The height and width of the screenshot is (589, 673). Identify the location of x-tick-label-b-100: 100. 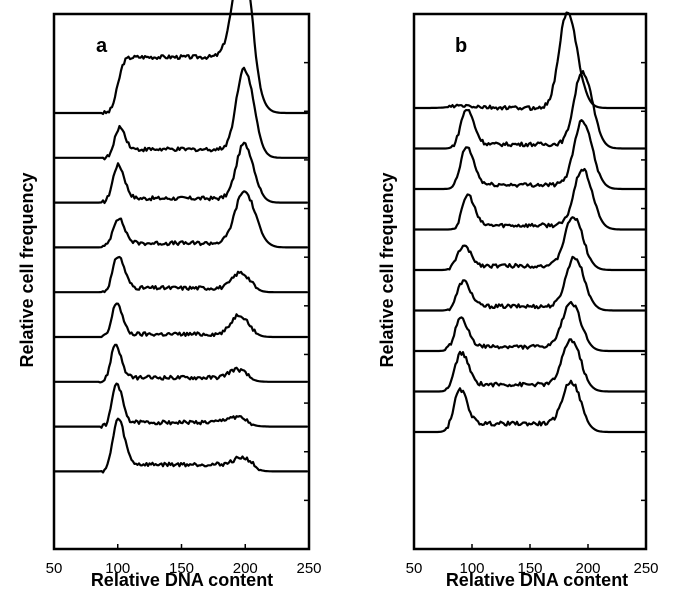
(471, 568).